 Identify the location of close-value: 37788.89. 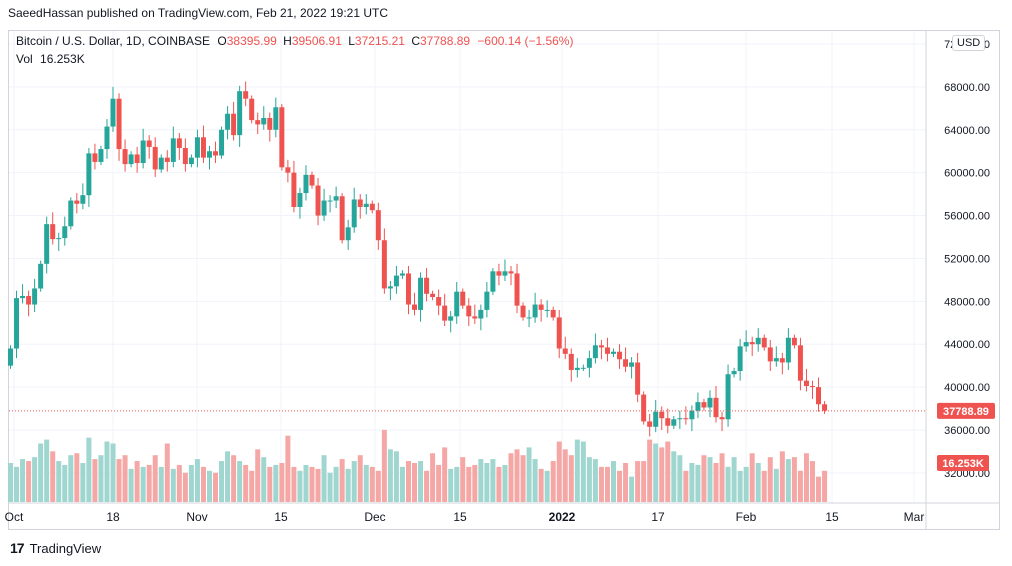
(445, 41).